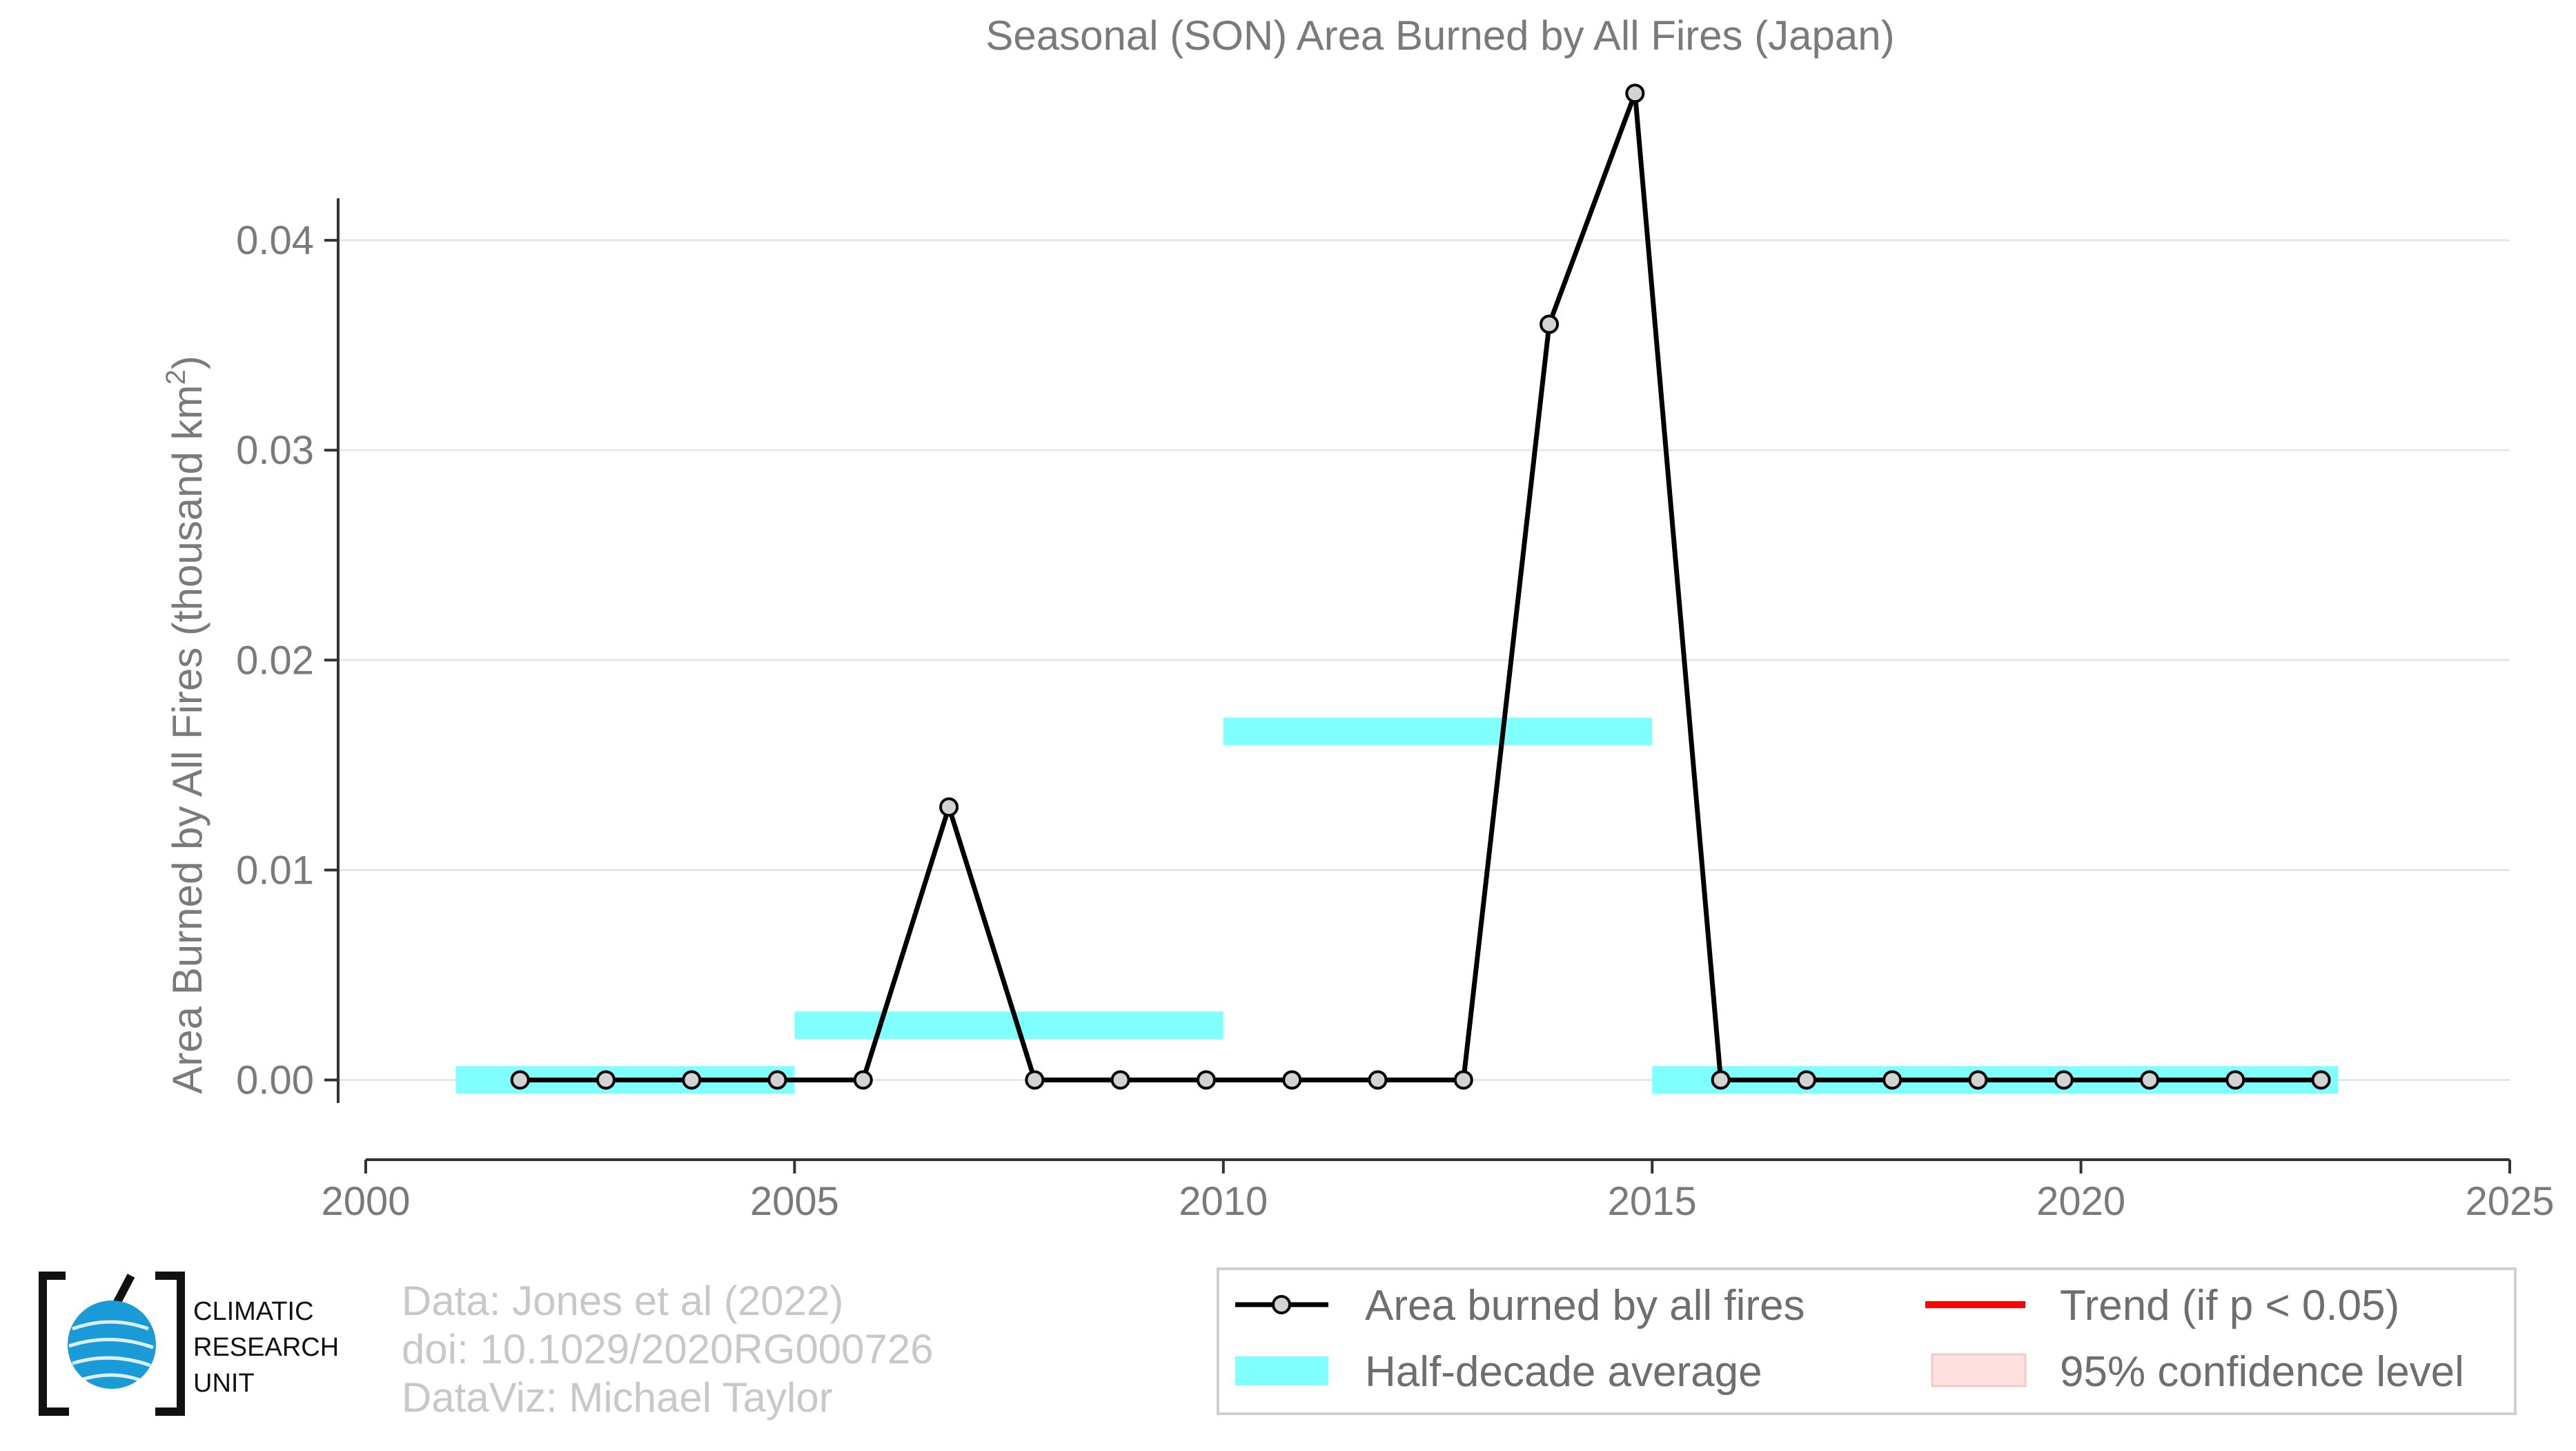 The height and width of the screenshot is (1451, 2576). Describe the element at coordinates (2080, 1201) in the screenshot. I see `x-tick-label: 2020` at that location.